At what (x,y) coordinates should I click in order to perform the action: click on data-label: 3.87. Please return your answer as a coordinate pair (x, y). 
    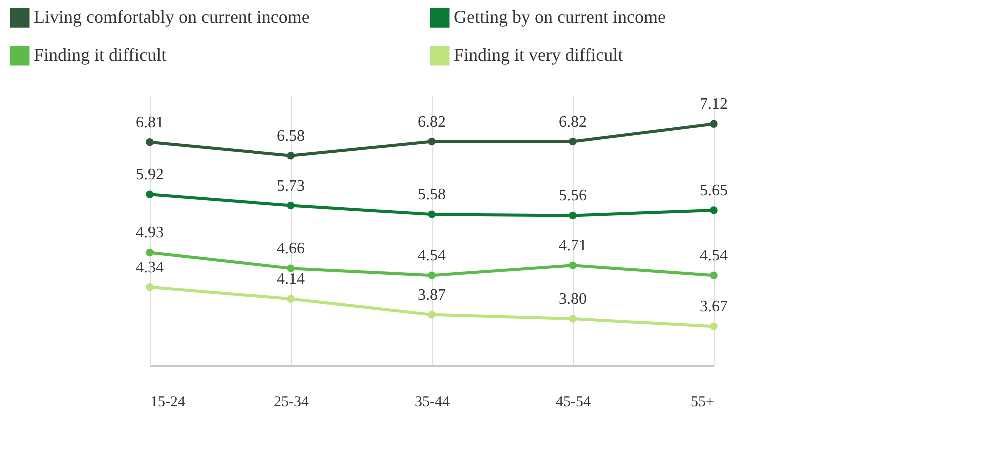
    Looking at the image, I should click on (432, 295).